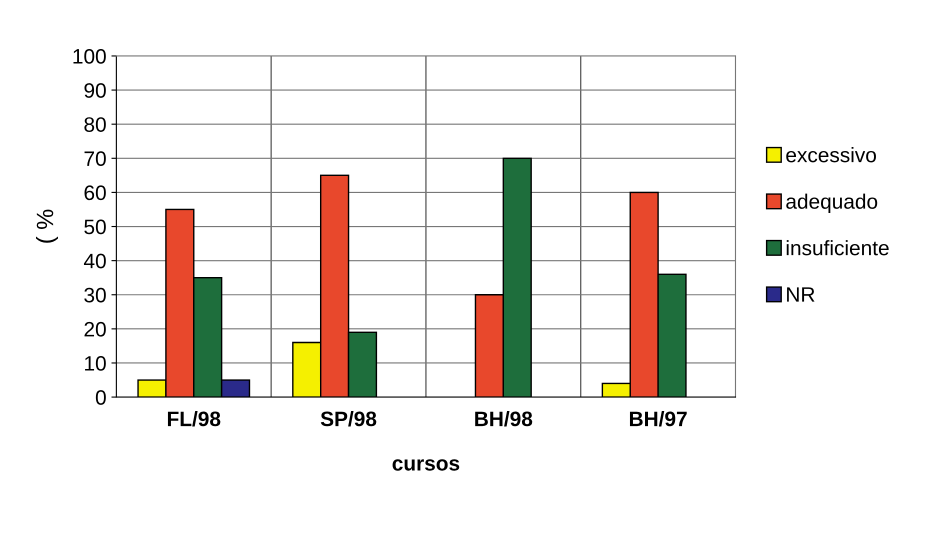  What do you see at coordinates (95, 227) in the screenshot?
I see `y-tick-label: 50` at bounding box center [95, 227].